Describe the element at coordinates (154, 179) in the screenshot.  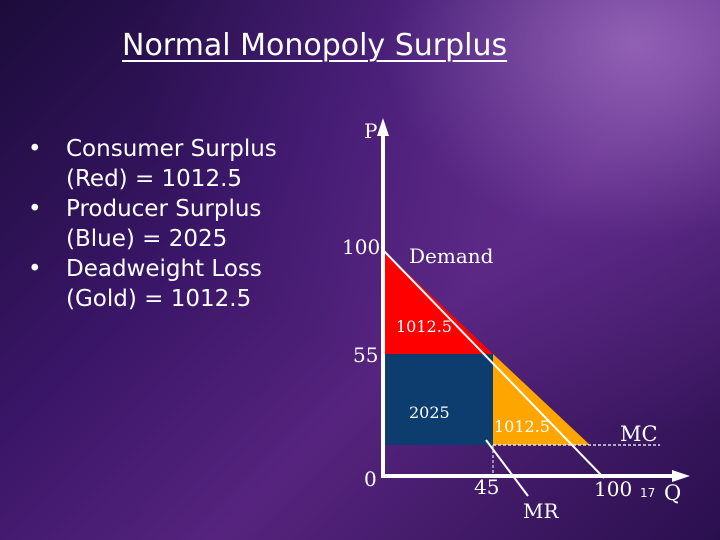
I see `bullet-line: (Red) = 1012.5` at that location.